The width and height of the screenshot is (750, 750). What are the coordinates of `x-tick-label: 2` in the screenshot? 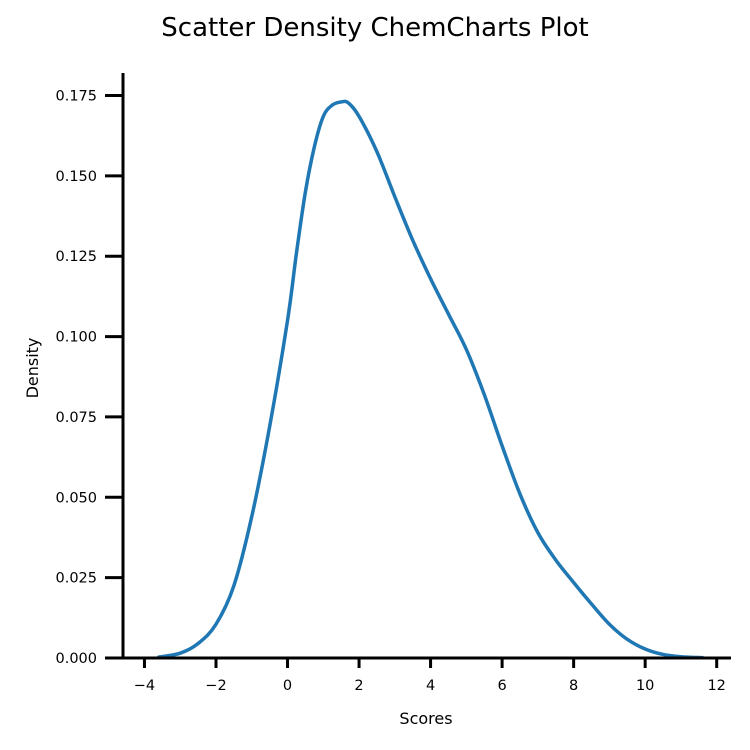 It's located at (358, 686).